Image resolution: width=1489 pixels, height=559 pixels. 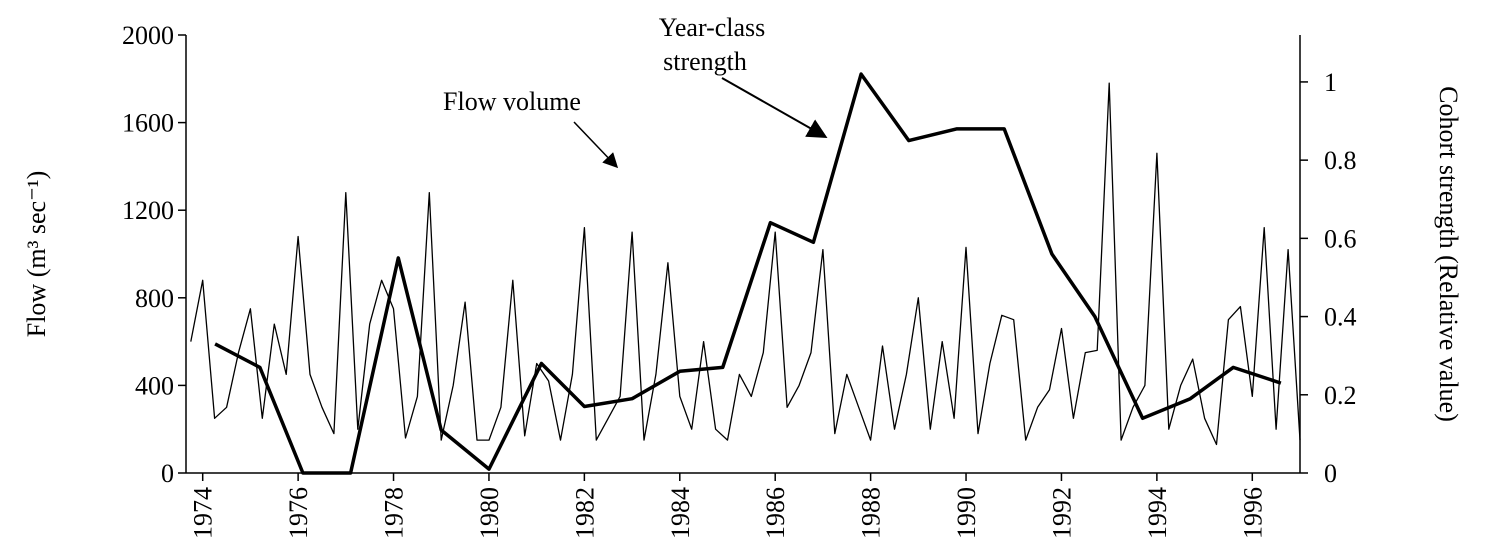 I want to click on x-tick-label: 1982, so click(x=584, y=513).